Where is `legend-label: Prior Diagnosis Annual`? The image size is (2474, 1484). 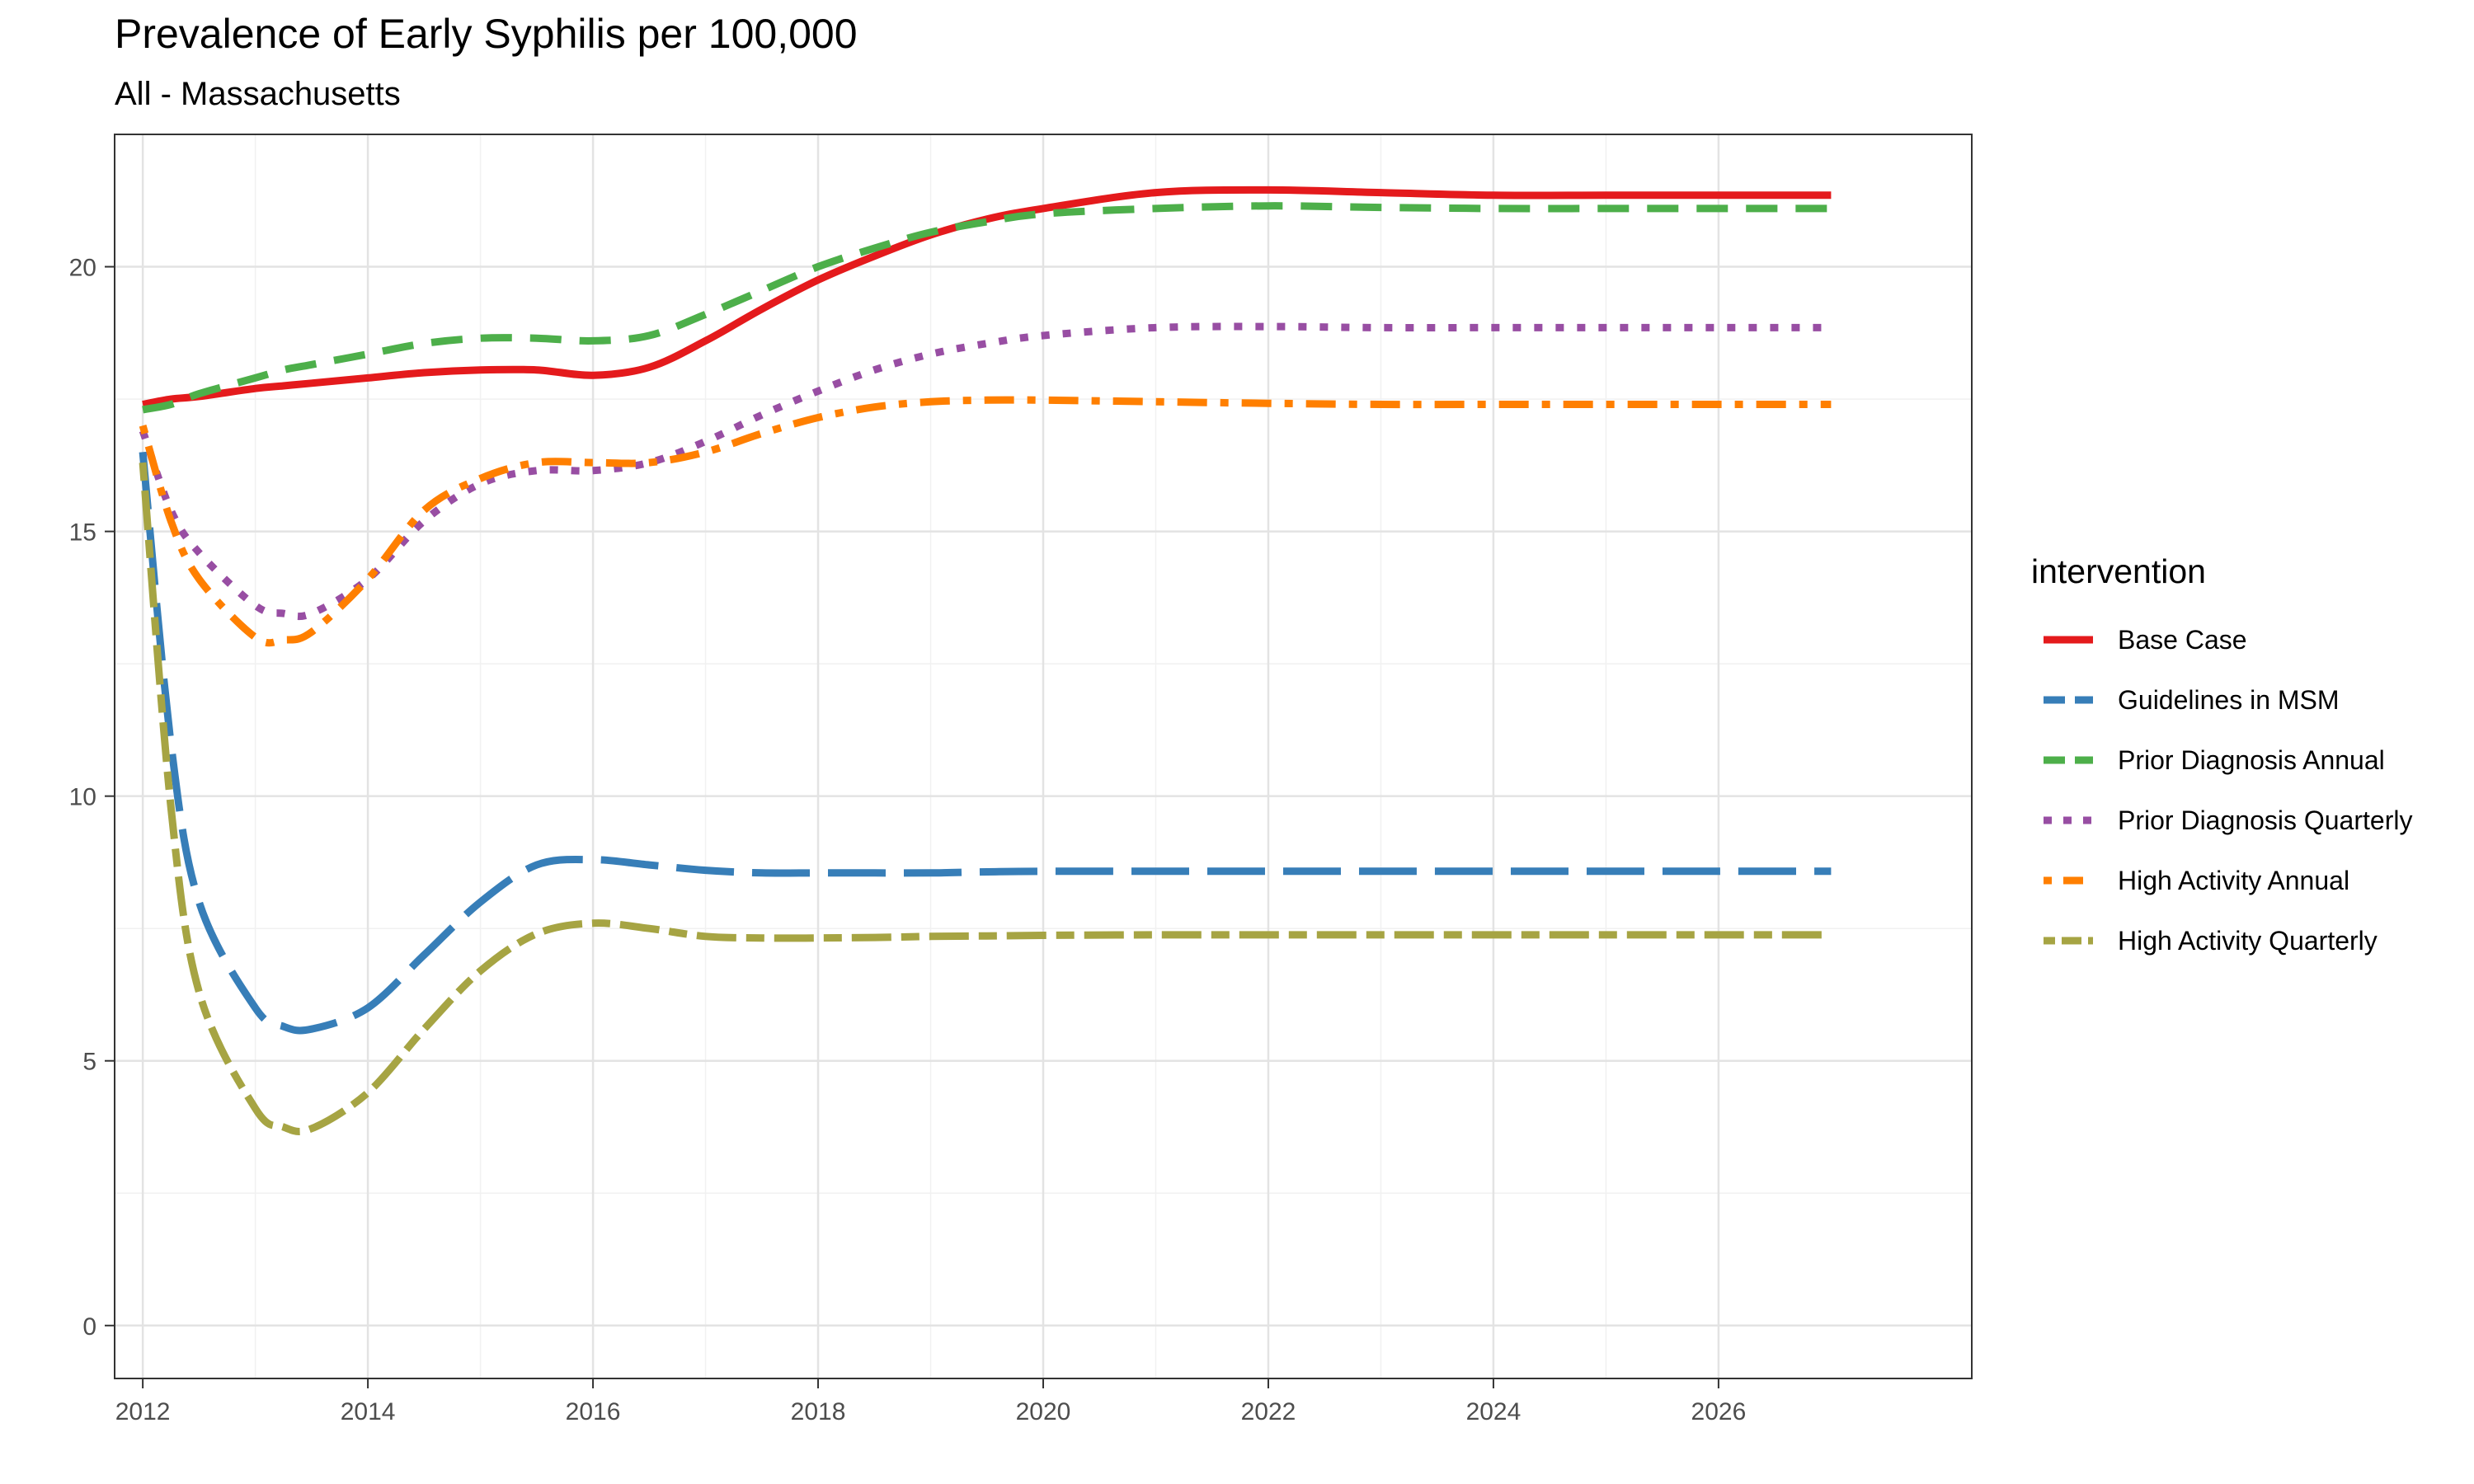
legend-label: Prior Diagnosis Annual is located at coordinates (2251, 760).